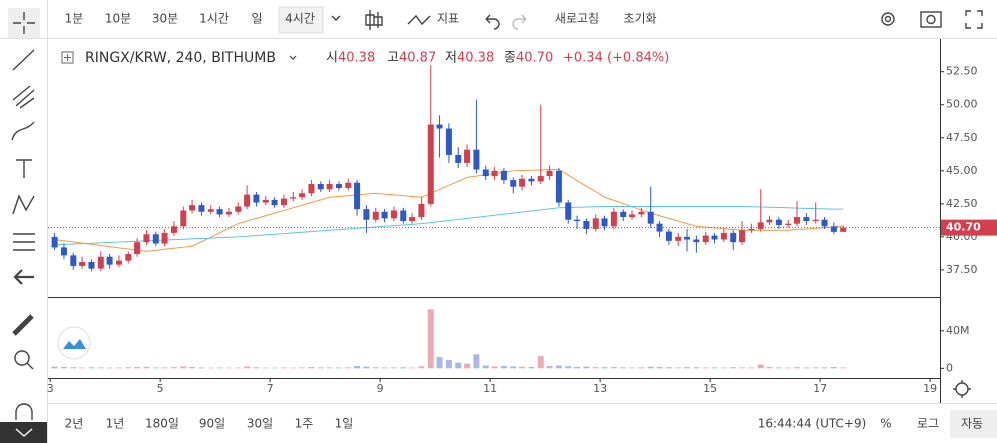  What do you see at coordinates (577, 19) in the screenshot?
I see `refresh-button: 새로고침` at bounding box center [577, 19].